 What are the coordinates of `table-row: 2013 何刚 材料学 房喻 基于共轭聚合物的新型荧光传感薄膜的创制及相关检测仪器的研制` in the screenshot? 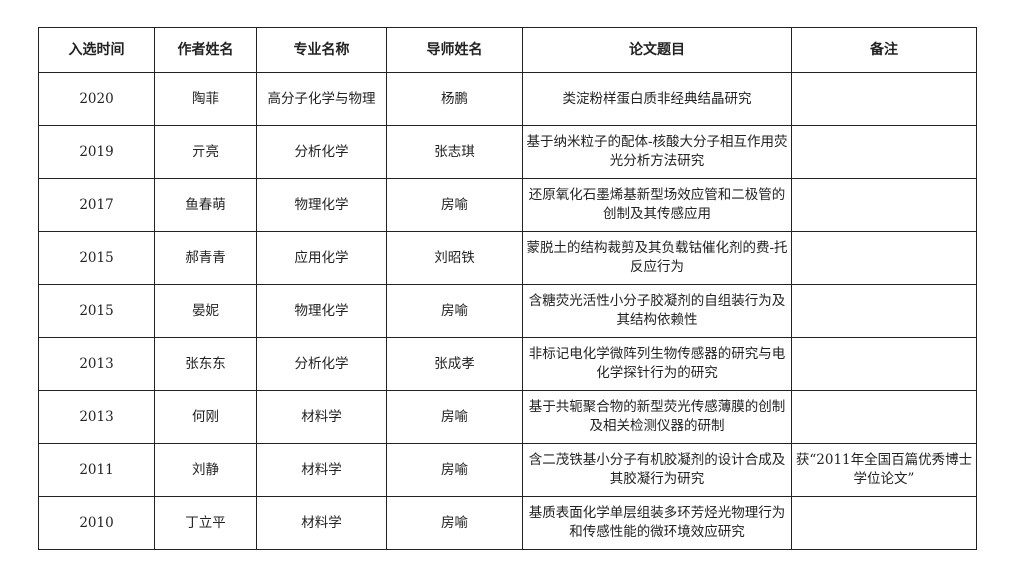 It's located at (507, 417).